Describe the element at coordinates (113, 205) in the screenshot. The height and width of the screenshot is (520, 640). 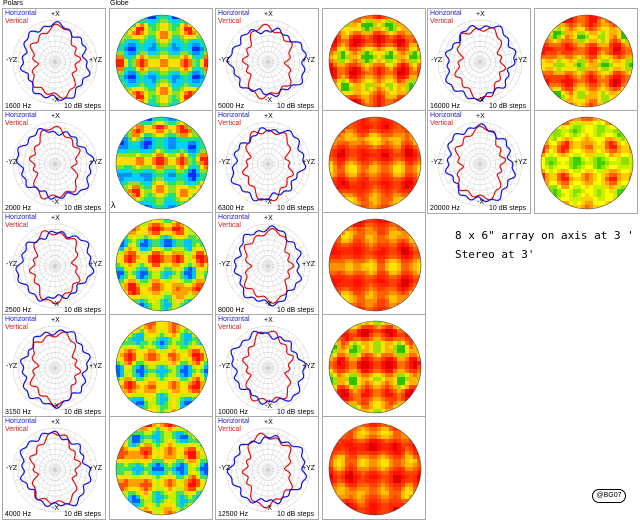
I see `lambda-symbol: λ` at that location.